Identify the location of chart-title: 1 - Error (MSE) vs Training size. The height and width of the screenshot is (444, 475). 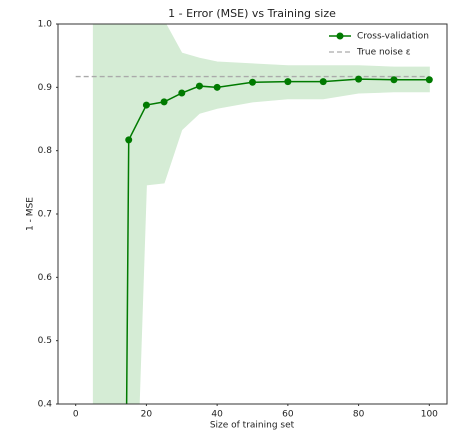
(252, 13).